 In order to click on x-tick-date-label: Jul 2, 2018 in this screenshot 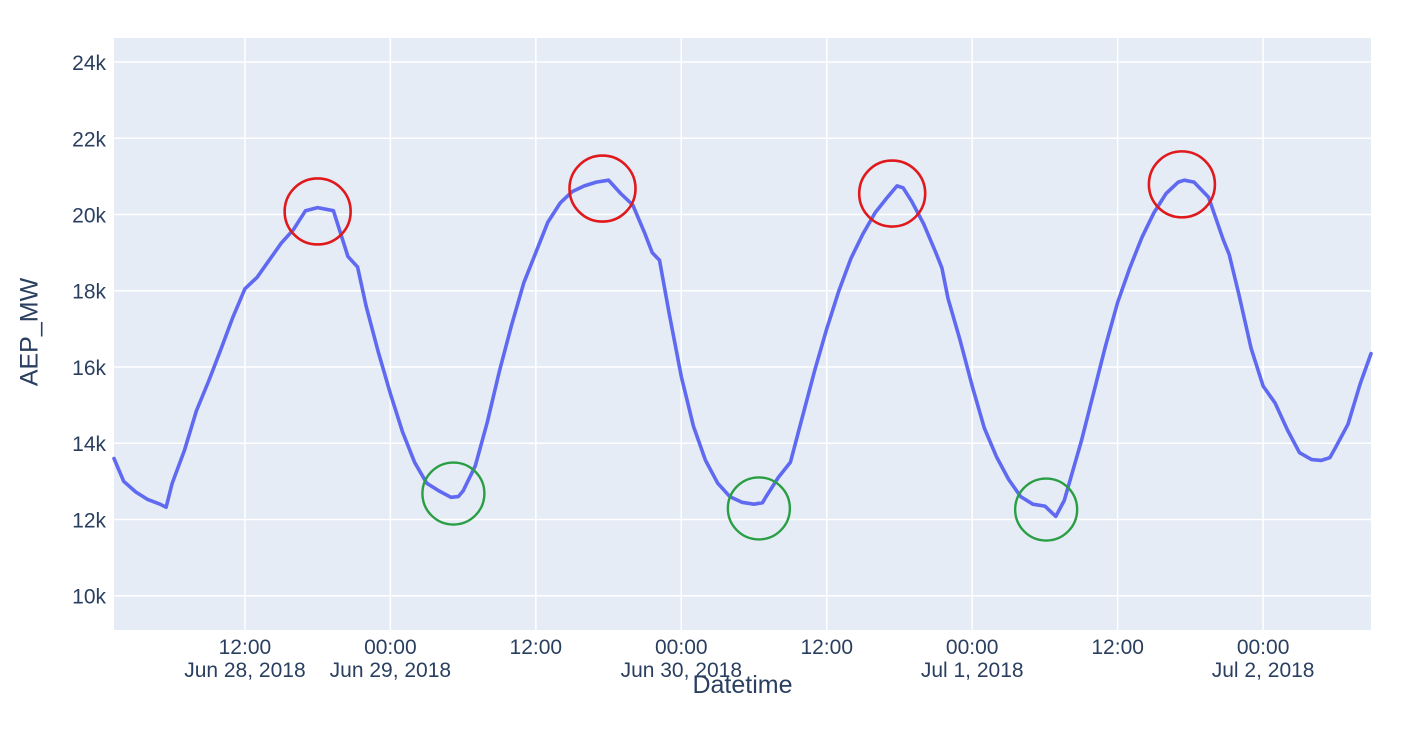, I will do `click(1263, 670)`.